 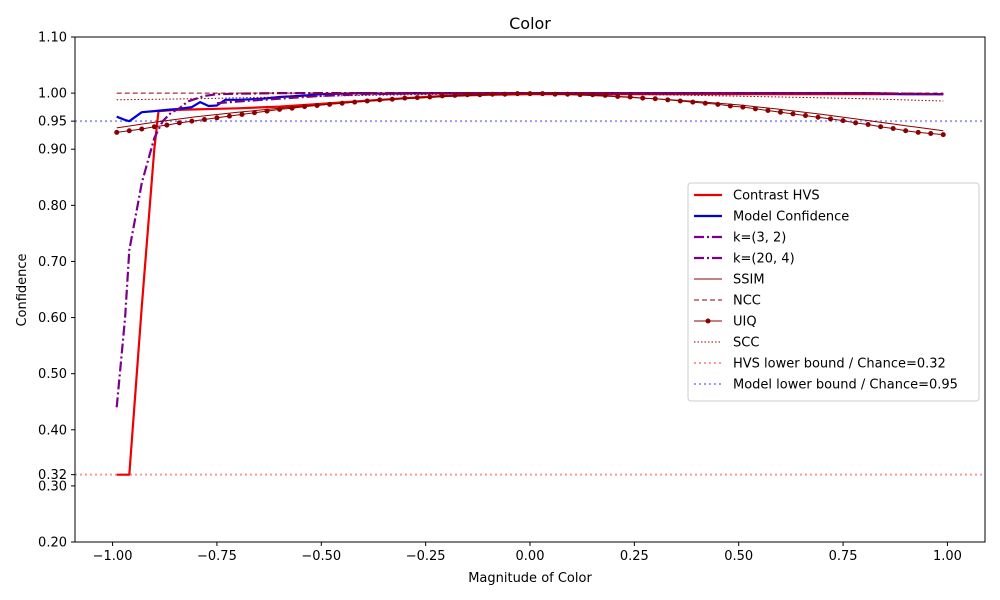 I want to click on chart-title: Color, so click(x=530, y=23).